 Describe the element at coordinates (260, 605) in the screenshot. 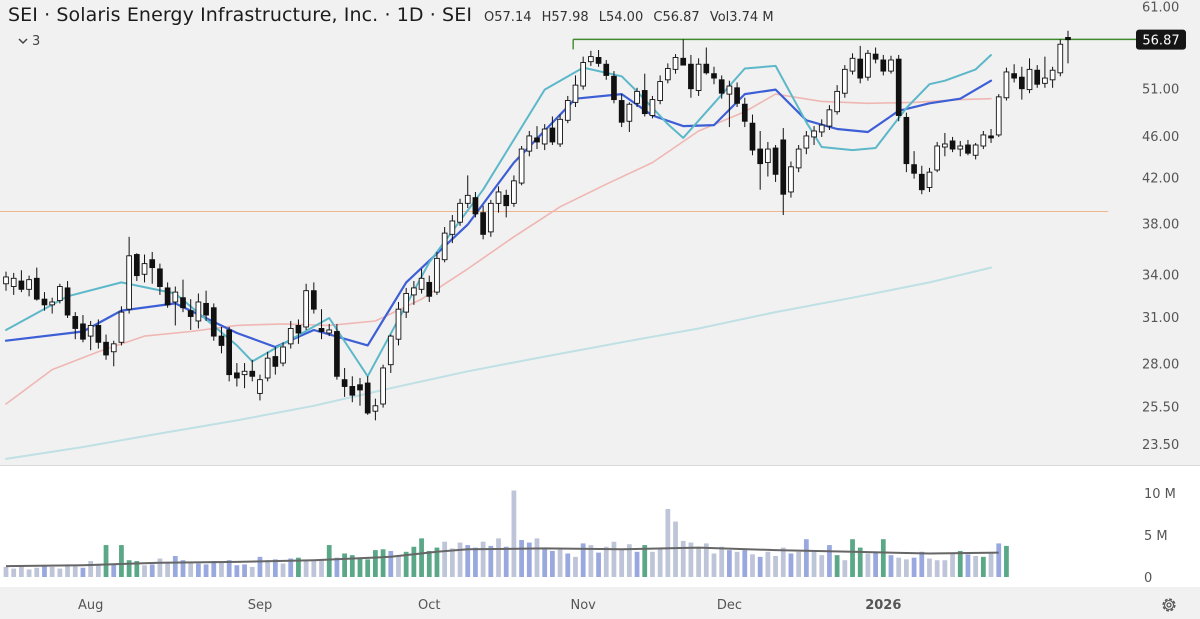

I see `time-axis-label: Sep` at that location.